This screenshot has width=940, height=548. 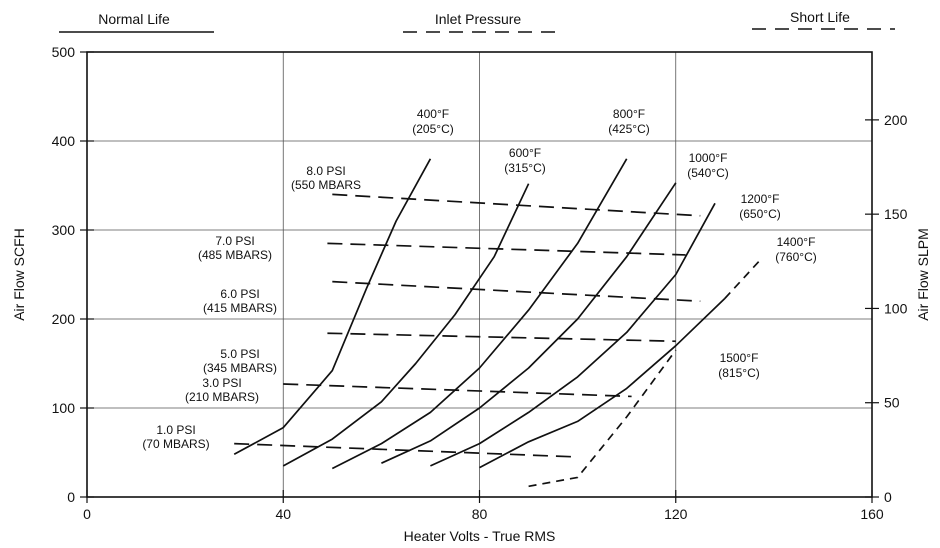 What do you see at coordinates (524, 168) in the screenshot?
I see `temperature-label-2-c: (315°C)` at bounding box center [524, 168].